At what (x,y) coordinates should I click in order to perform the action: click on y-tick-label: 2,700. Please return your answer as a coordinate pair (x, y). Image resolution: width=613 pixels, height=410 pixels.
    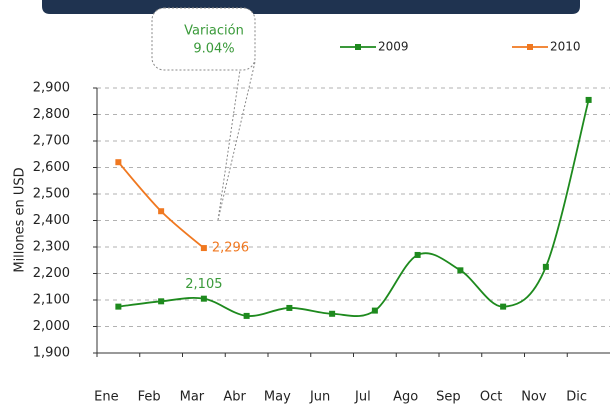
    Looking at the image, I should click on (51, 141).